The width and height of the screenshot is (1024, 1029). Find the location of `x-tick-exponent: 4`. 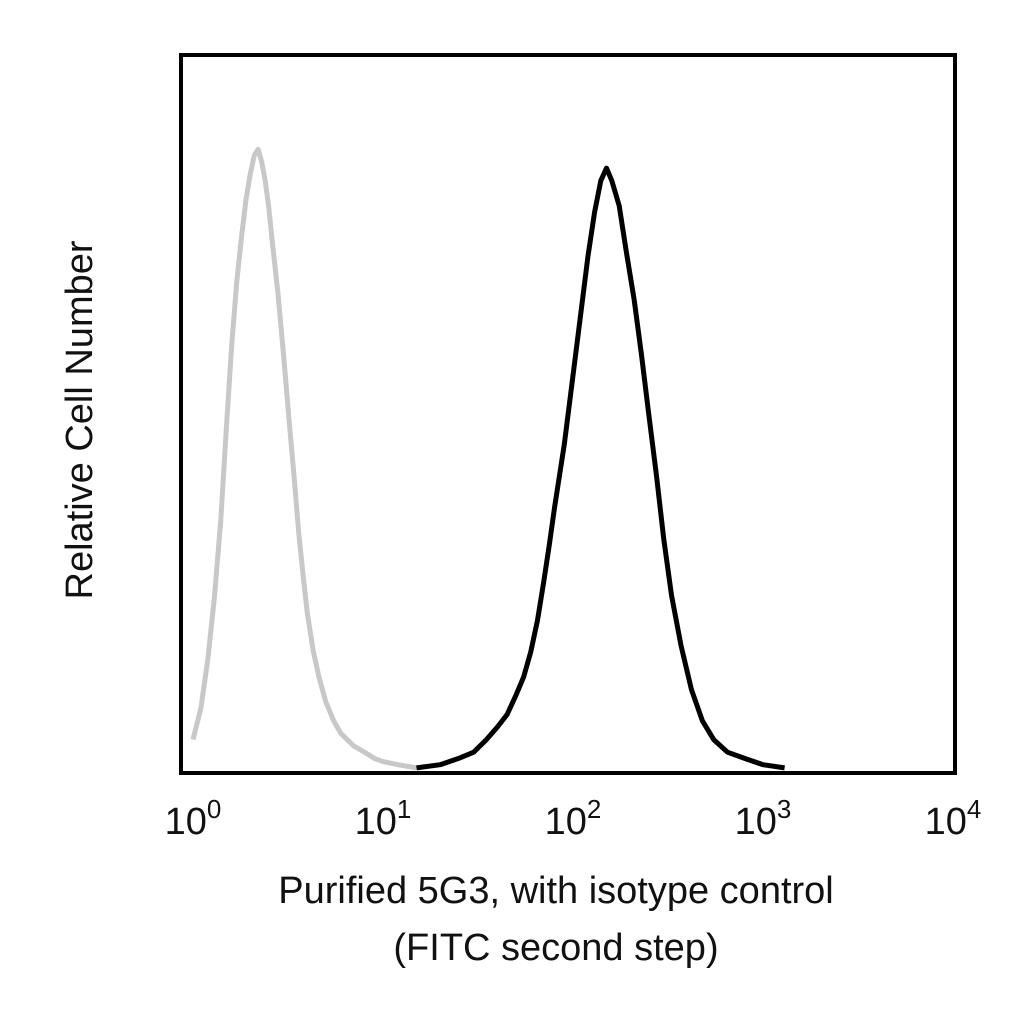

x-tick-exponent: 4 is located at coordinates (974, 809).